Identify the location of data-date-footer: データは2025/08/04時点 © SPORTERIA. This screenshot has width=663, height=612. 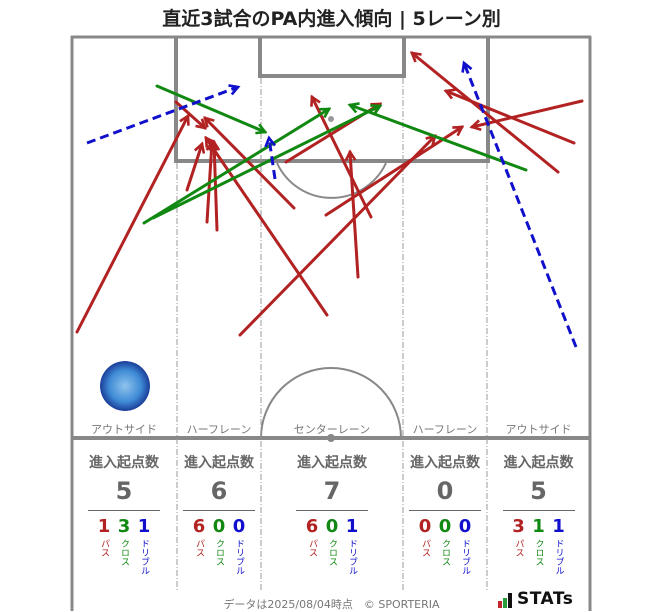
(331, 604).